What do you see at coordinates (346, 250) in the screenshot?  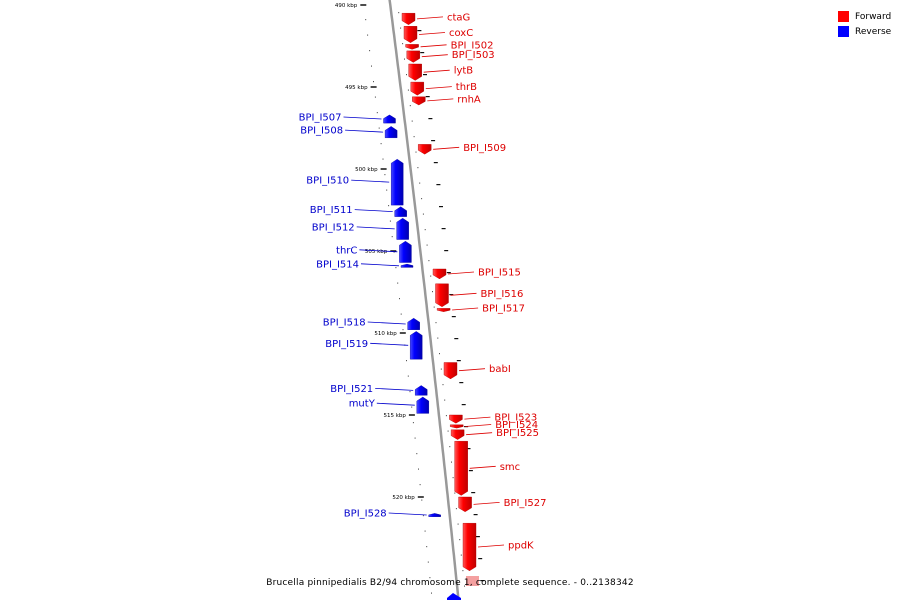 I see `gene-label-thrC: thrC` at bounding box center [346, 250].